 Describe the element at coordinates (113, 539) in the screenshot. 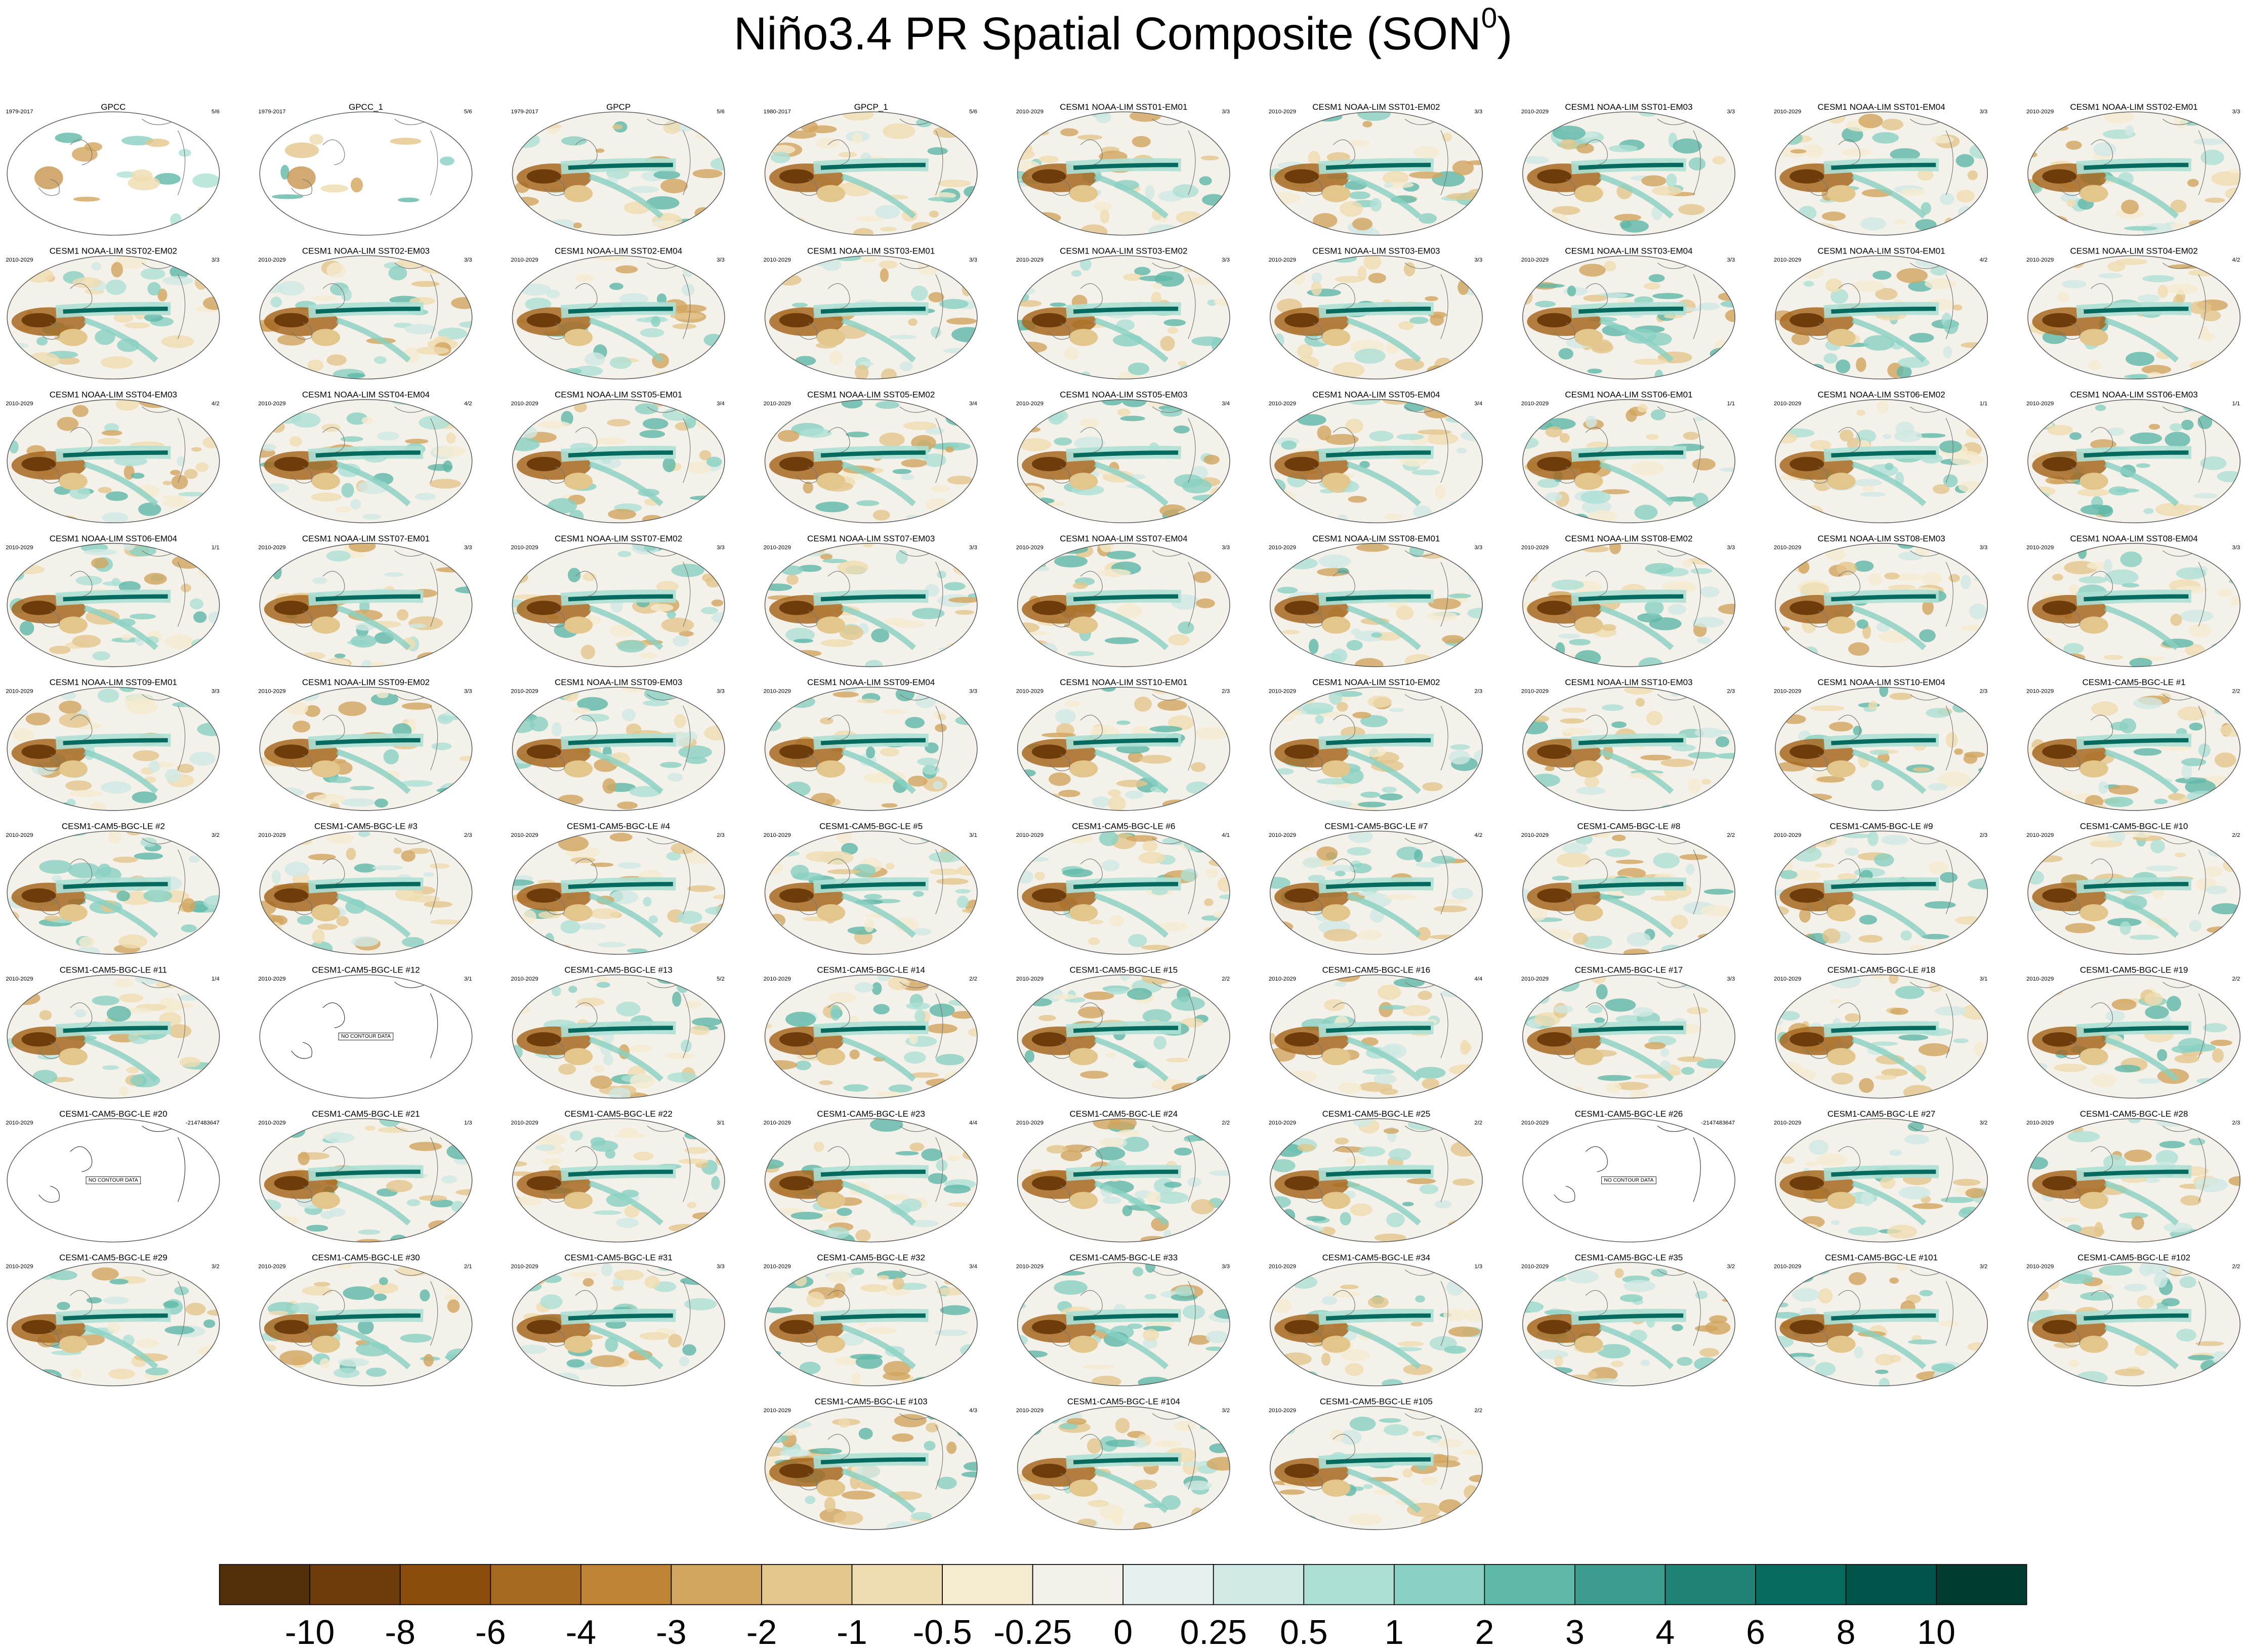

I see `panel-title: CESM1 NOAA-LIM SST06-EM04` at that location.